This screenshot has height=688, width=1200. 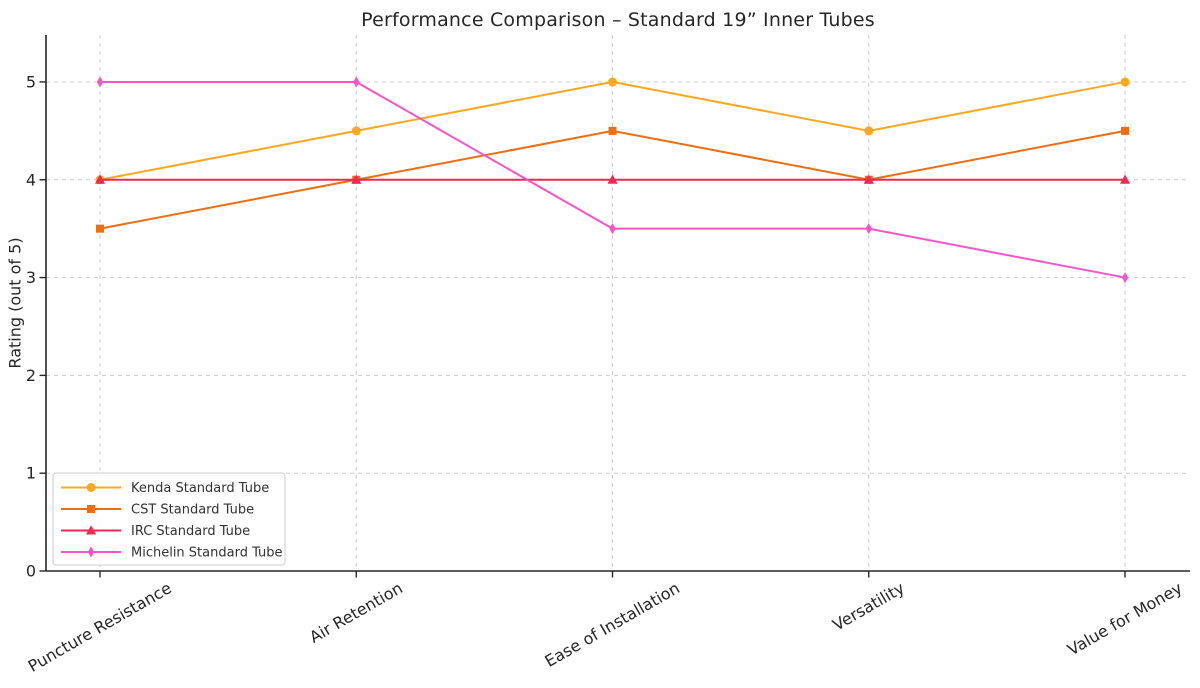 What do you see at coordinates (31, 179) in the screenshot?
I see `y-tick-label: 4` at bounding box center [31, 179].